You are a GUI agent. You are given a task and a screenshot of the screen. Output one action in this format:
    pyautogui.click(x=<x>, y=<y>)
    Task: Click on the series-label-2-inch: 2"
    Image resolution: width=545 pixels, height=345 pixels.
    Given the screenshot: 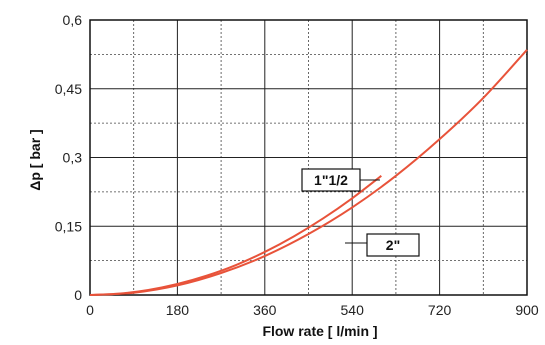 What is the action you would take?
    pyautogui.click(x=382, y=245)
    